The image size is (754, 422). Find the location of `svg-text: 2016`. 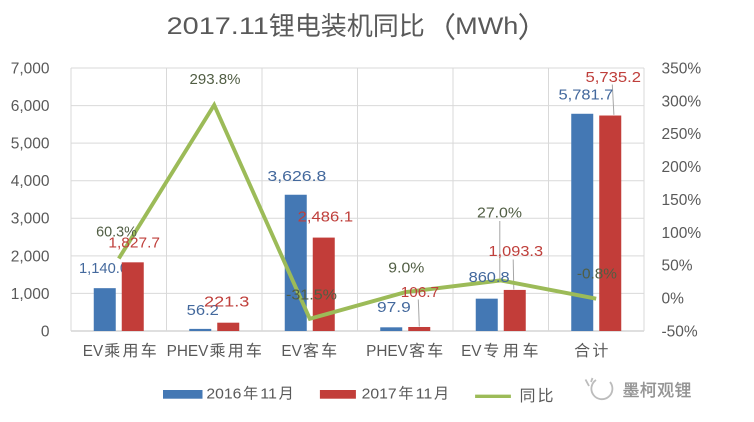

svg-text: 2016 is located at coordinates (223, 394).